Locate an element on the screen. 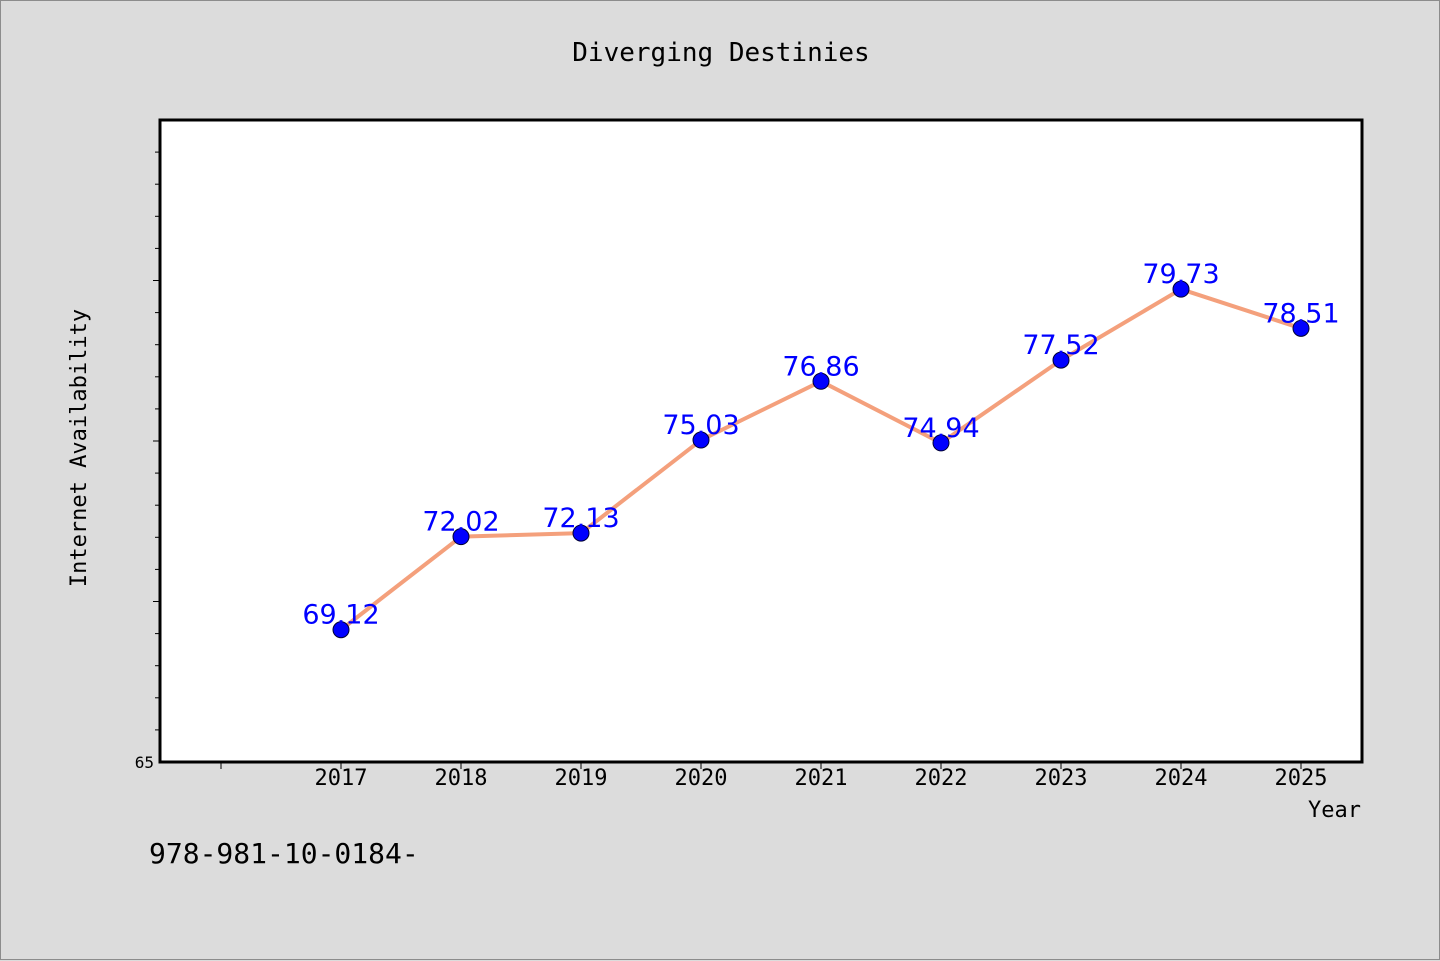  x-tick-label: 2021 is located at coordinates (821, 778).